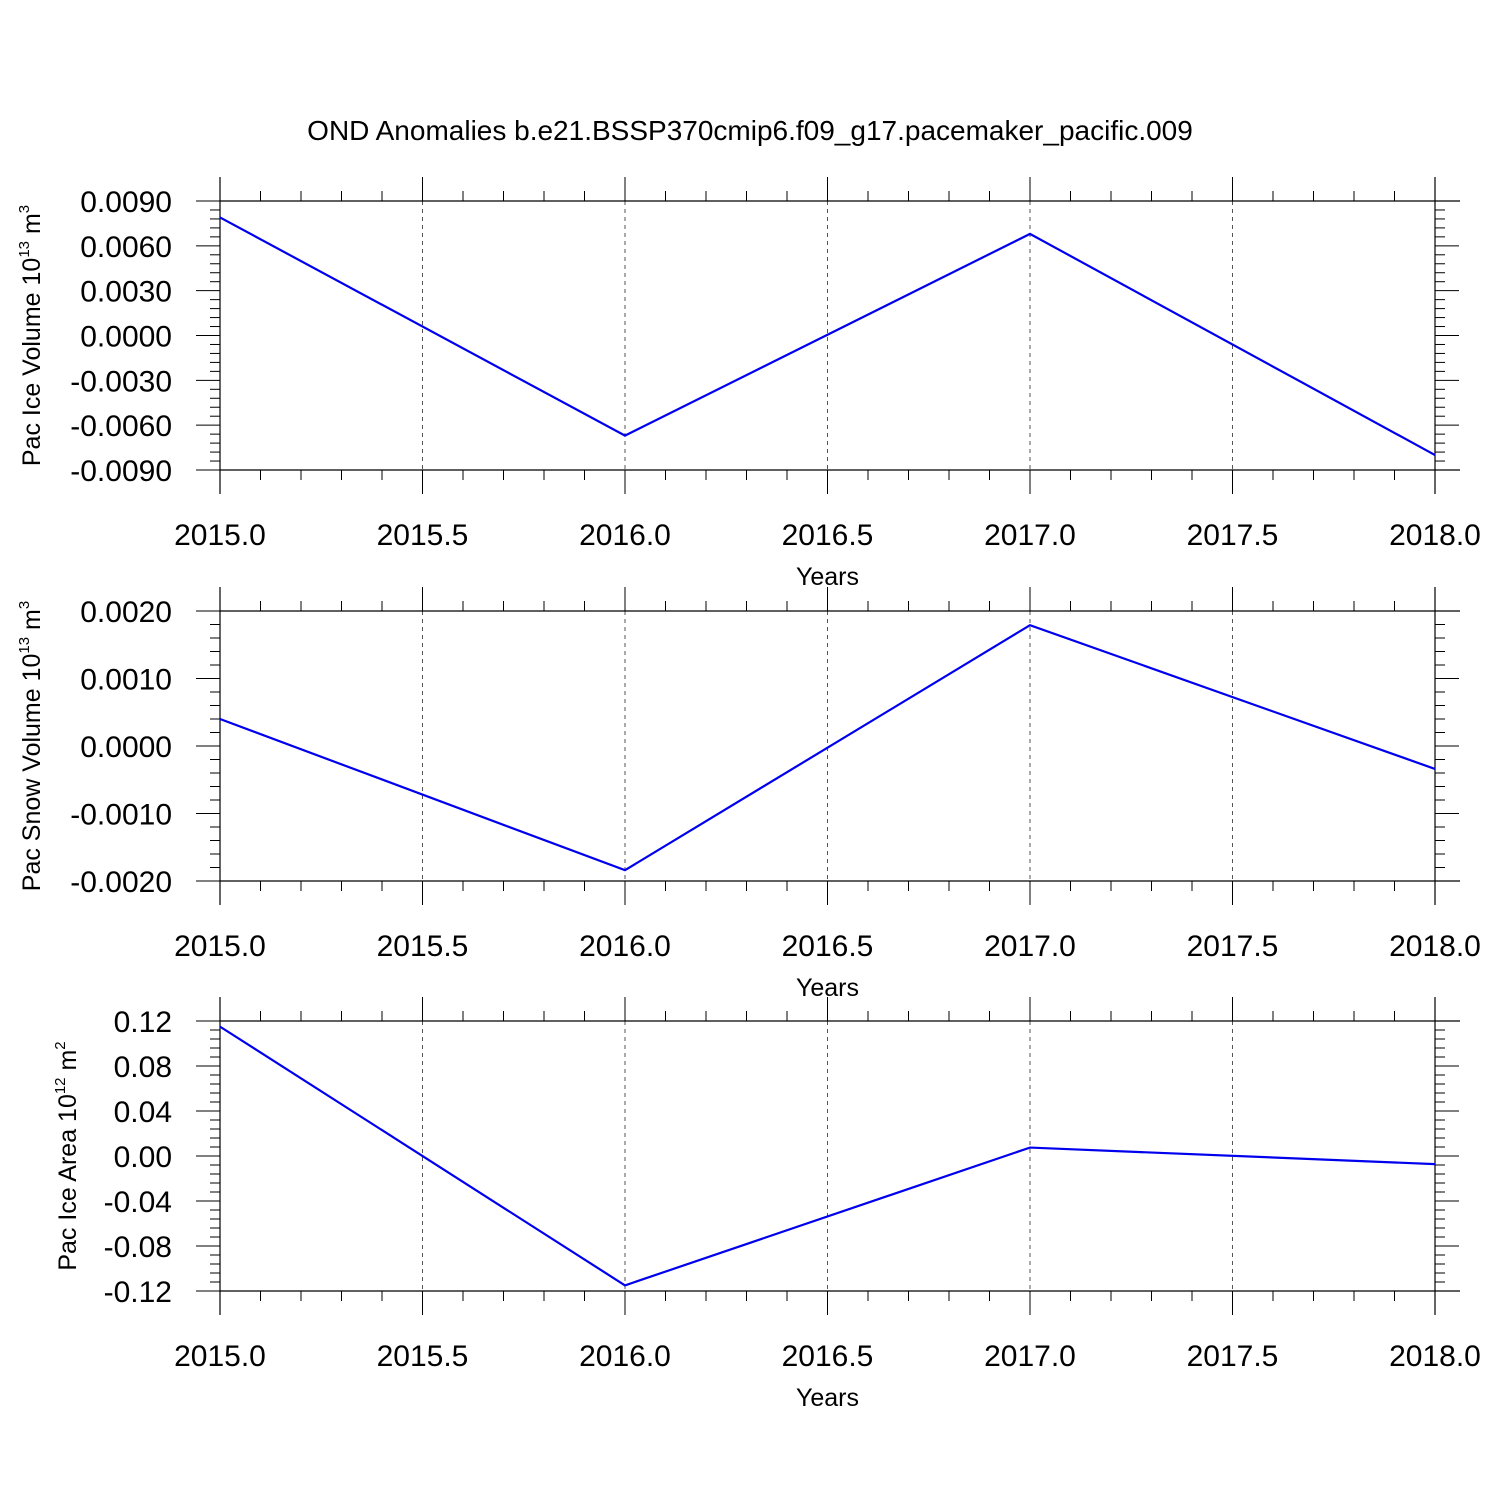  Describe the element at coordinates (138, 1247) in the screenshot. I see `y-tick-label: -0.08` at that location.